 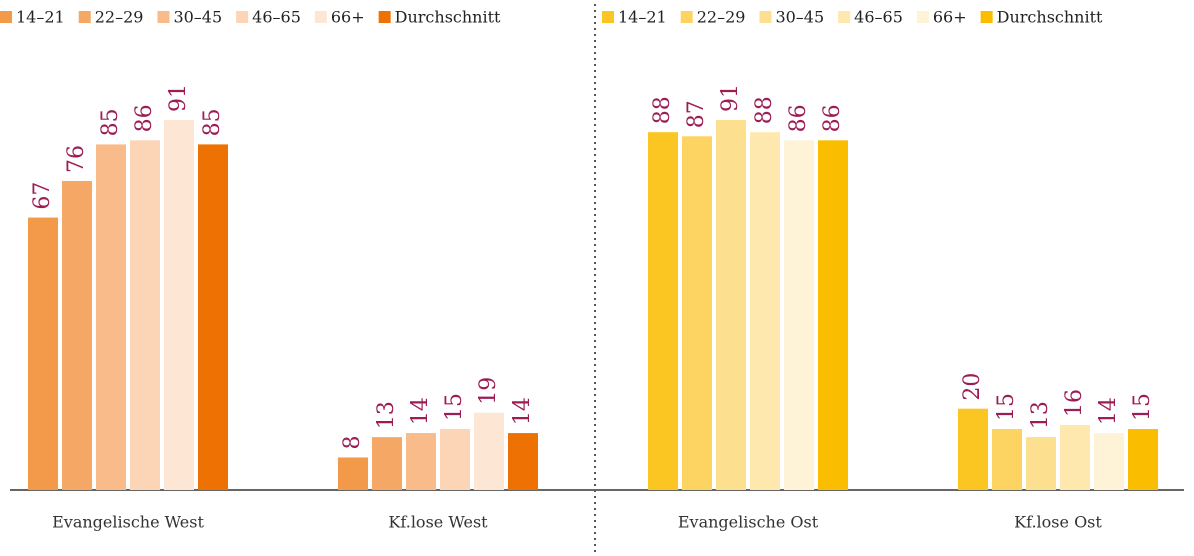 What do you see at coordinates (1058, 522) in the screenshot?
I see `category-label: Kf.lose Ost` at bounding box center [1058, 522].